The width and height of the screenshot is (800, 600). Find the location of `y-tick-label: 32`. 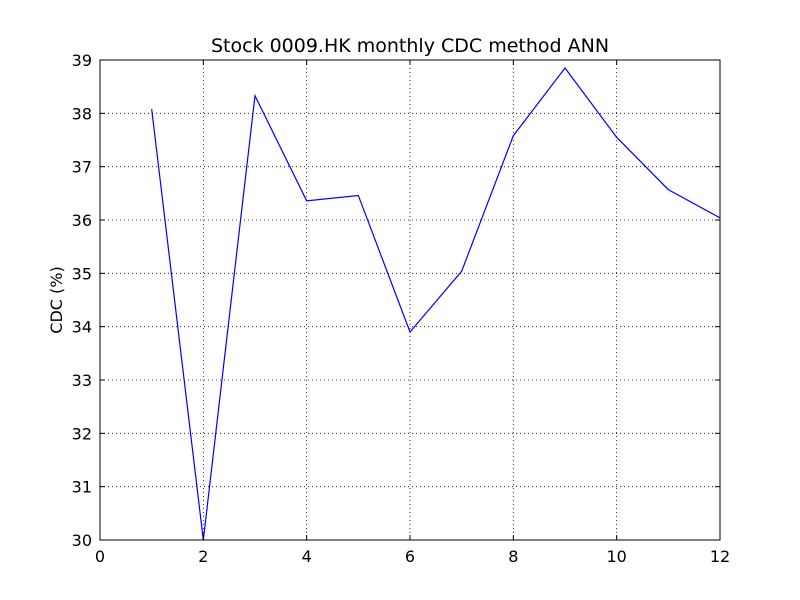

y-tick-label: 32 is located at coordinates (82, 433).